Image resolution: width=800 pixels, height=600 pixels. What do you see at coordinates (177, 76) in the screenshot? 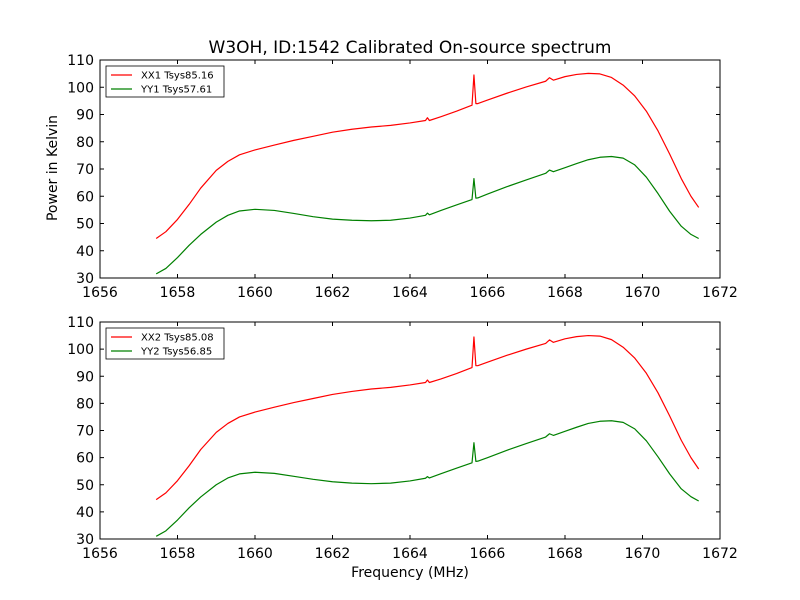
I see `legend-label-1: XX1 Tsys85.16` at bounding box center [177, 76].